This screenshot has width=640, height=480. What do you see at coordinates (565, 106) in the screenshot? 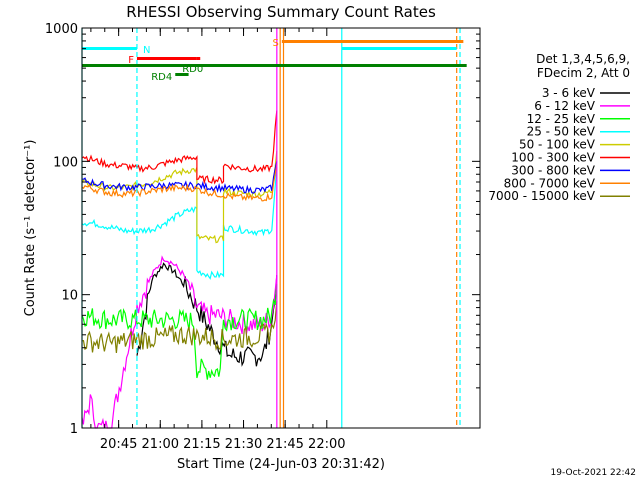
I see `legend-entry-label: 6 - 12 keV` at bounding box center [565, 106].